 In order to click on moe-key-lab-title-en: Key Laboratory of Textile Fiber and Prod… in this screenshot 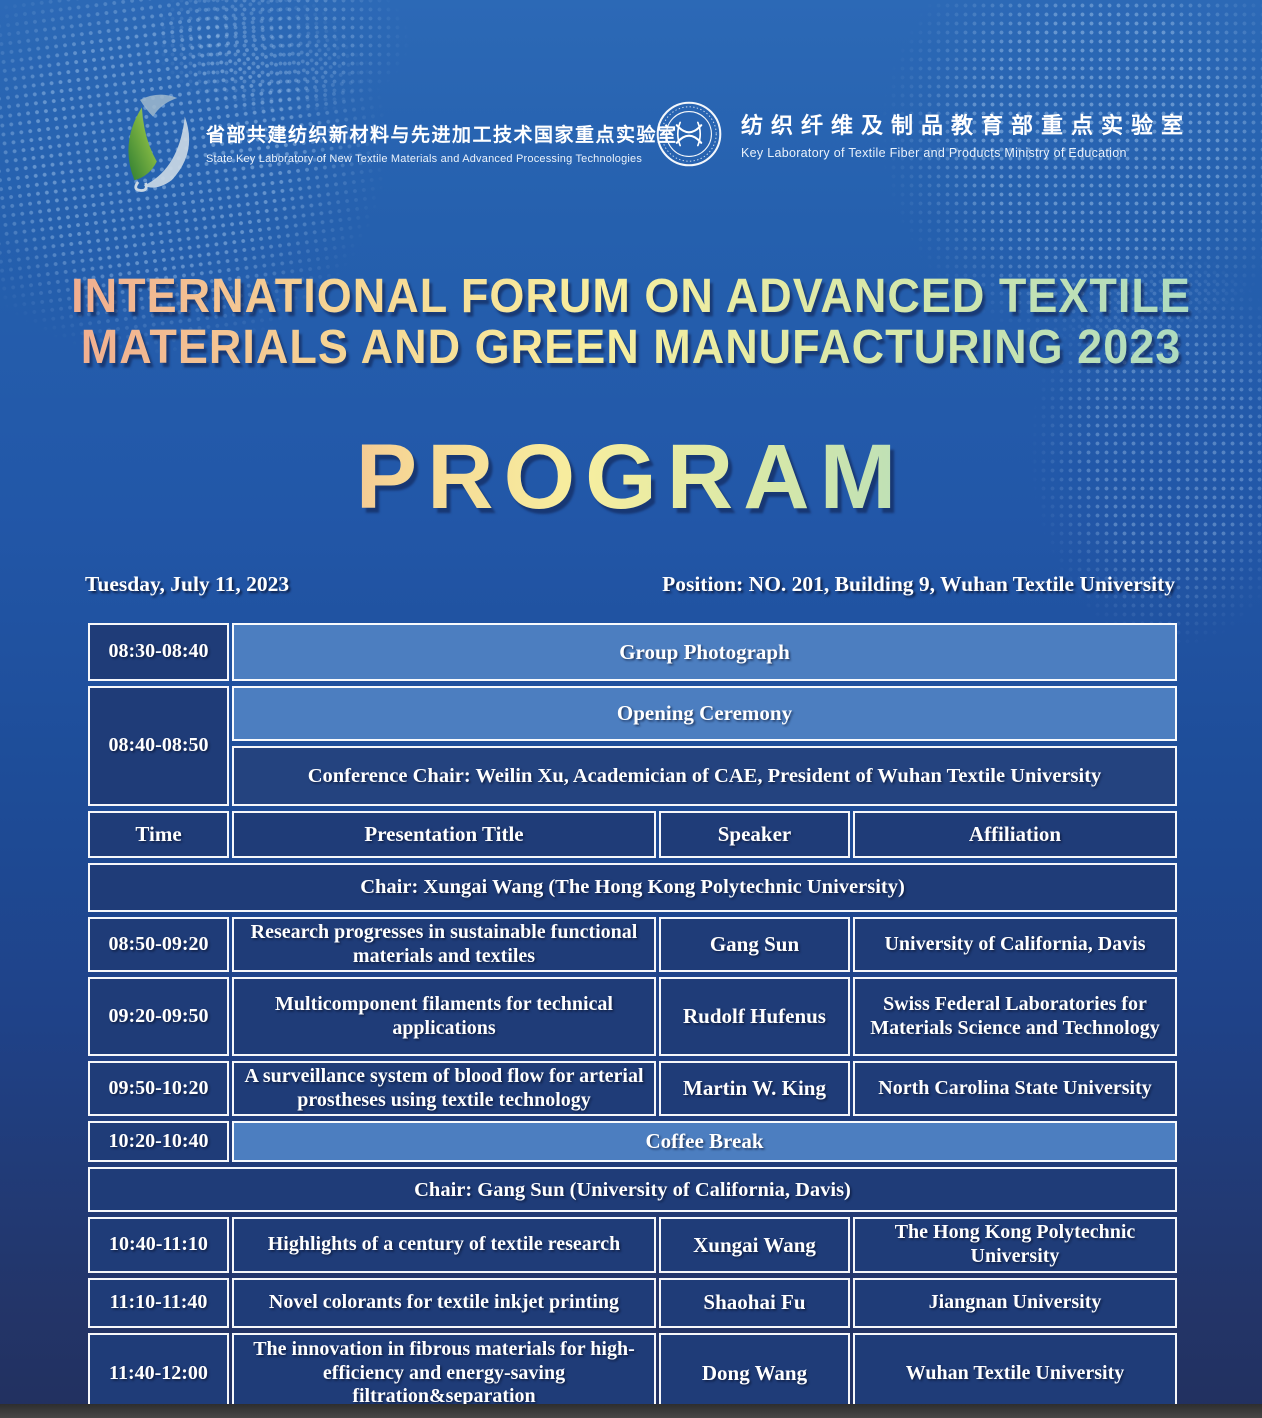, I will do `click(934, 153)`.